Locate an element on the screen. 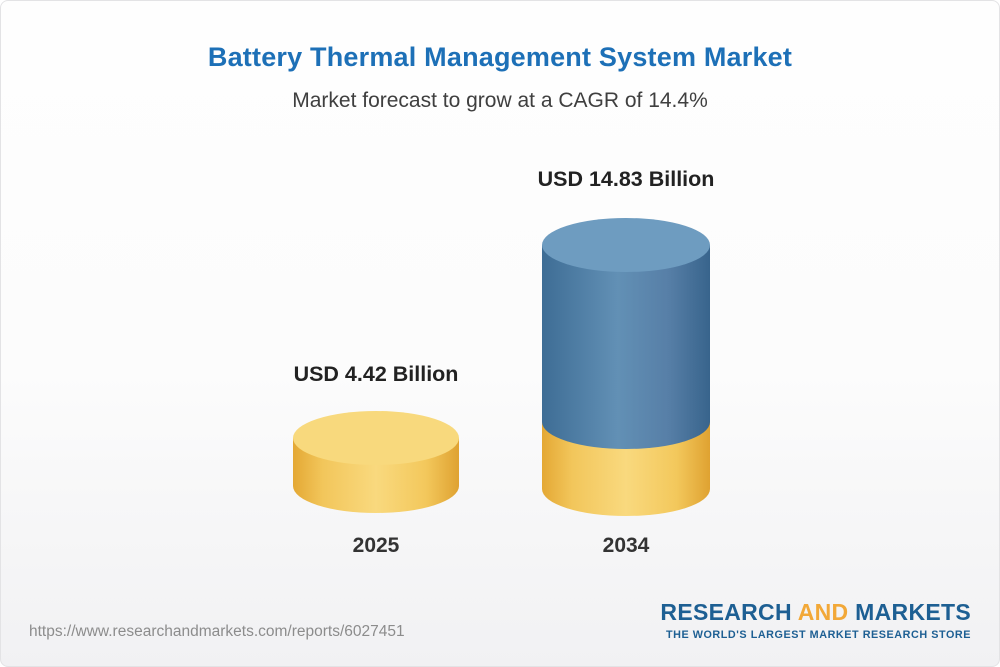  value-label-2034: USD 14.83 Billion is located at coordinates (626, 179).